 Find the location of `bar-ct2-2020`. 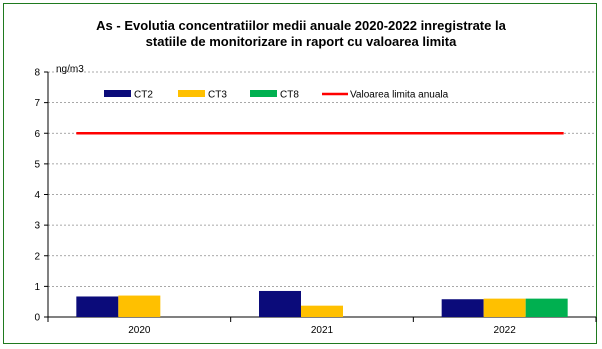

bar-ct2-2020 is located at coordinates (97, 306).